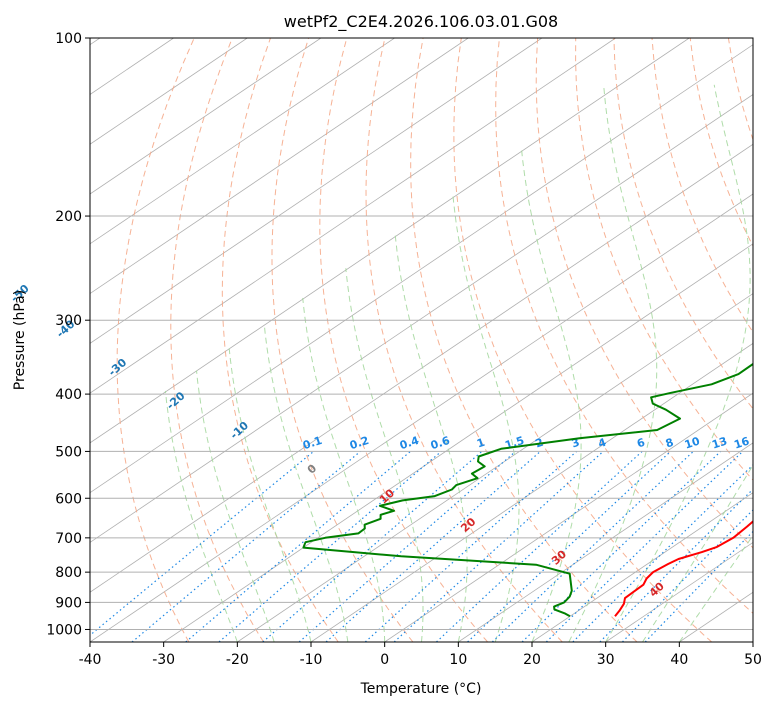 The height and width of the screenshot is (708, 775). What do you see at coordinates (669, 443) in the screenshot?
I see `mixing-ratio-label: 8` at bounding box center [669, 443].